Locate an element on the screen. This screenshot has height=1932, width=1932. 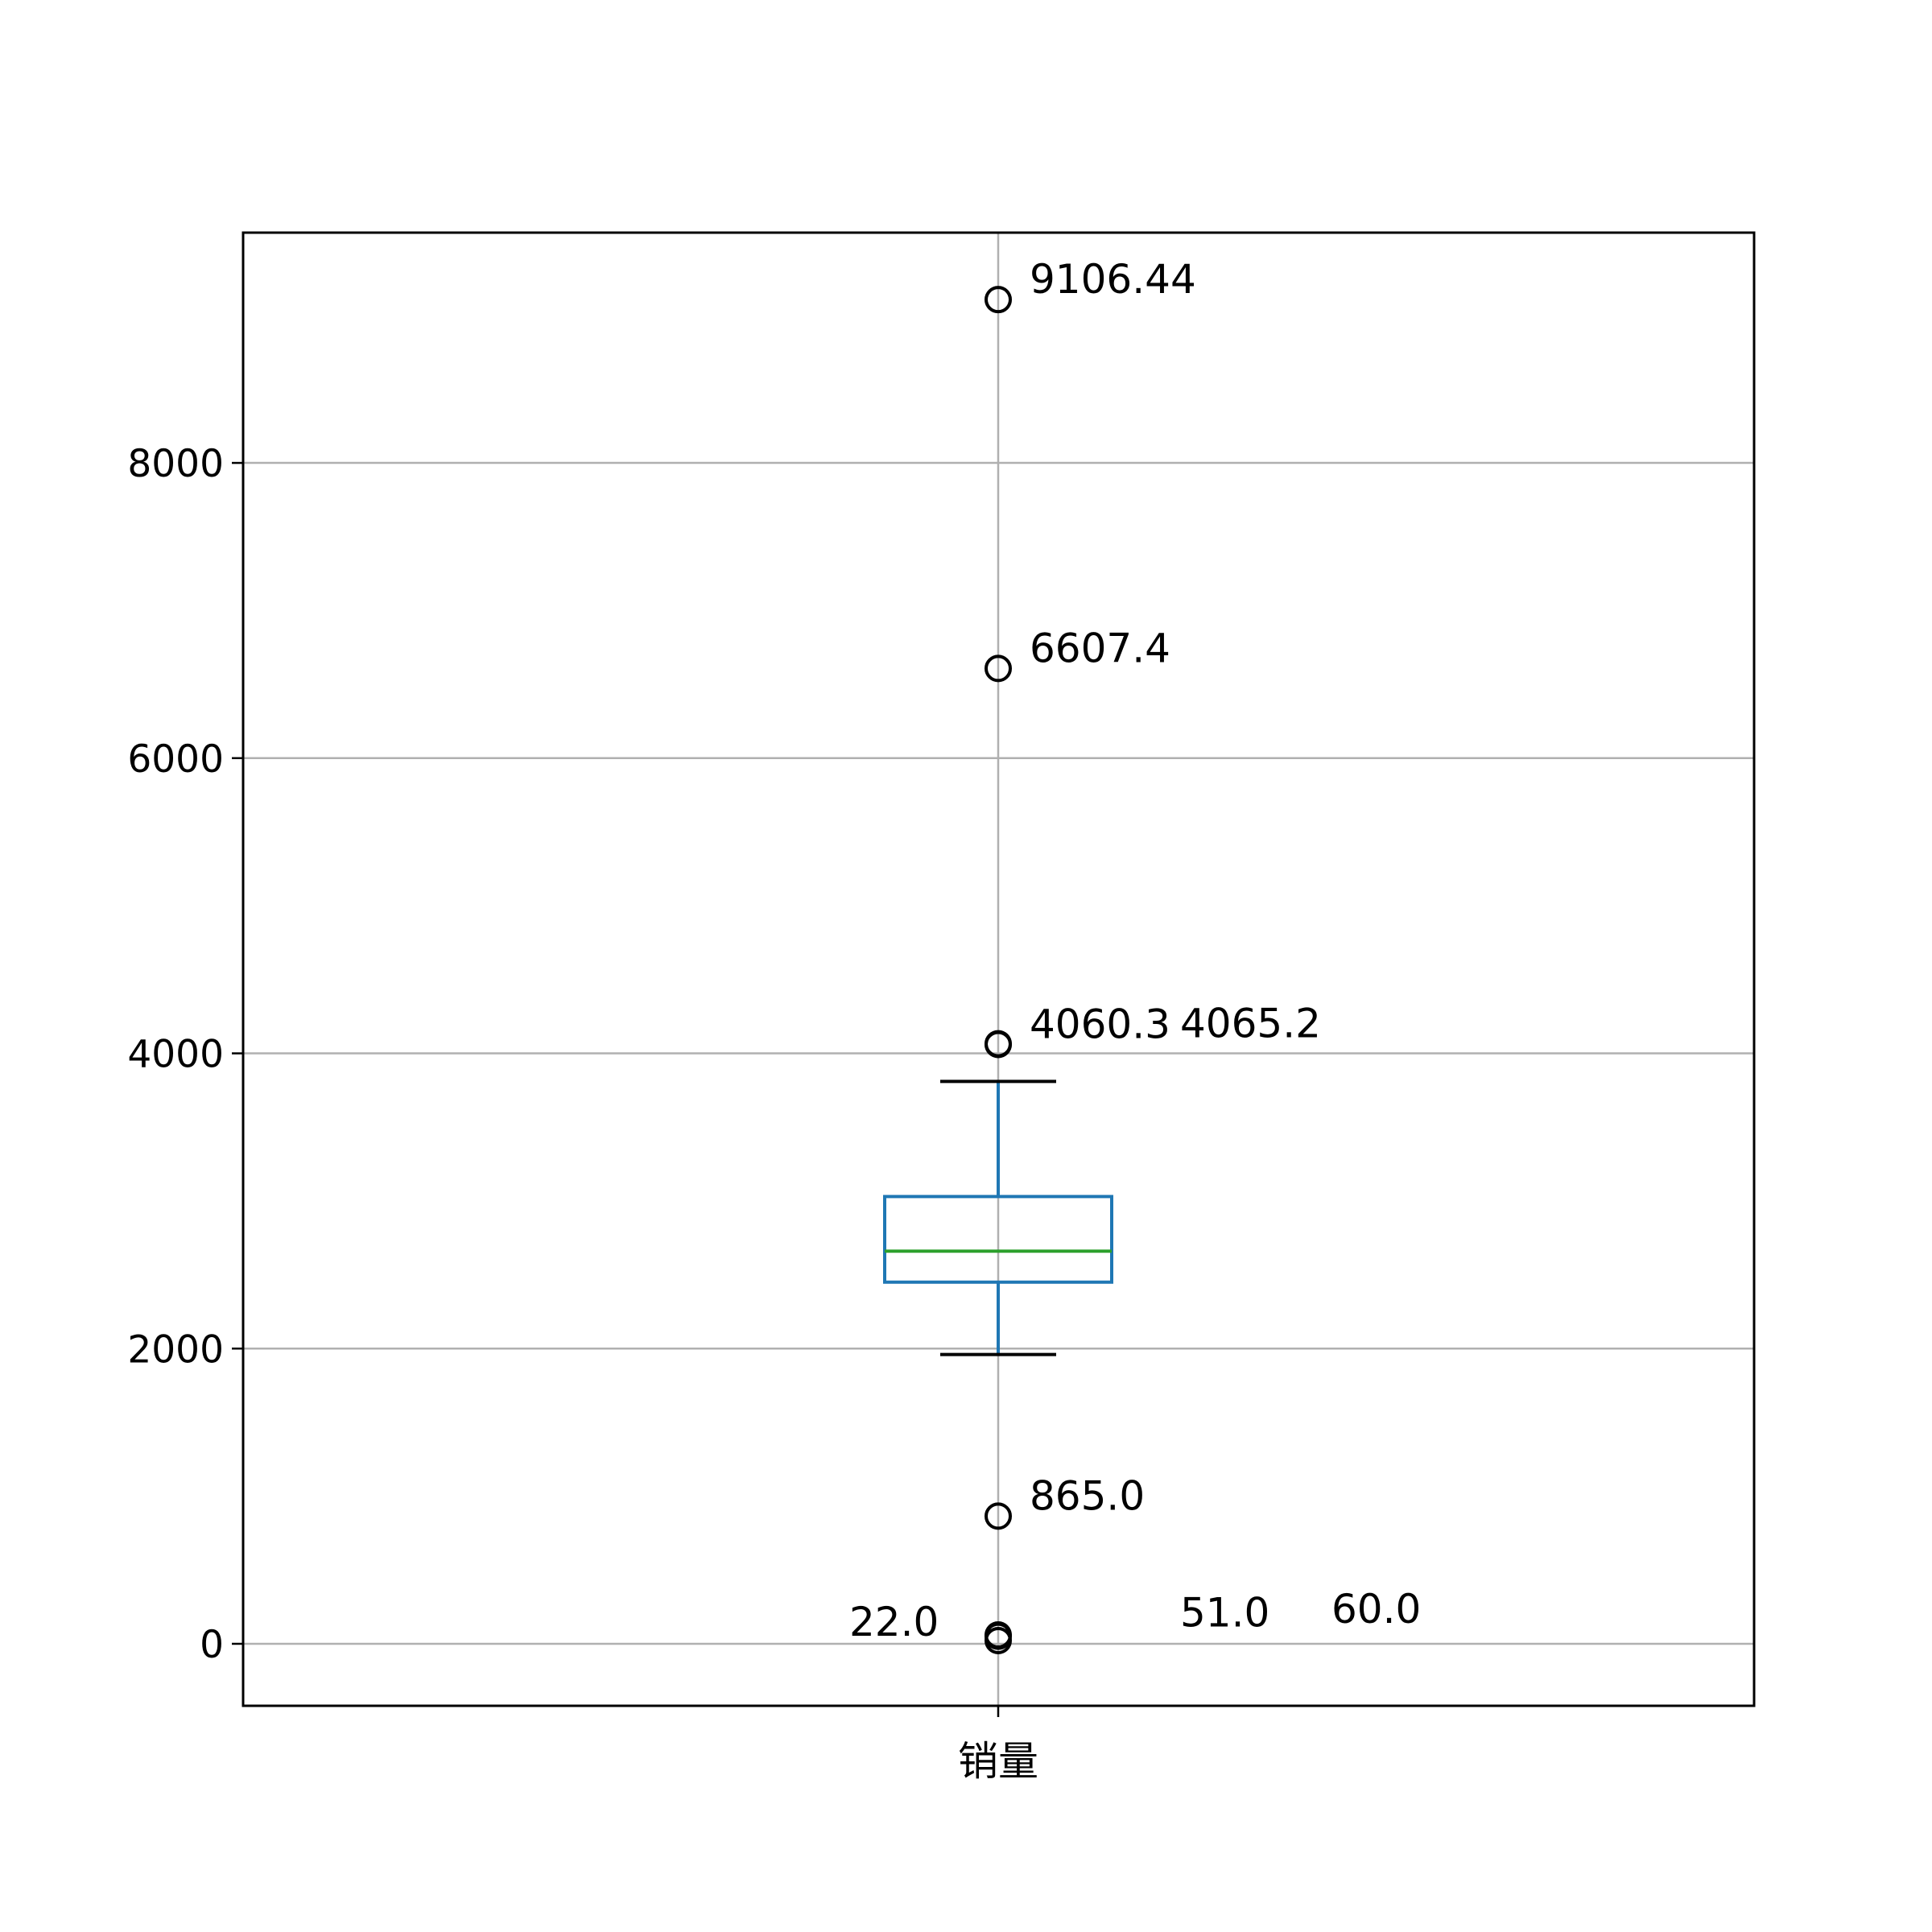
box-group is located at coordinates (998, 1218).